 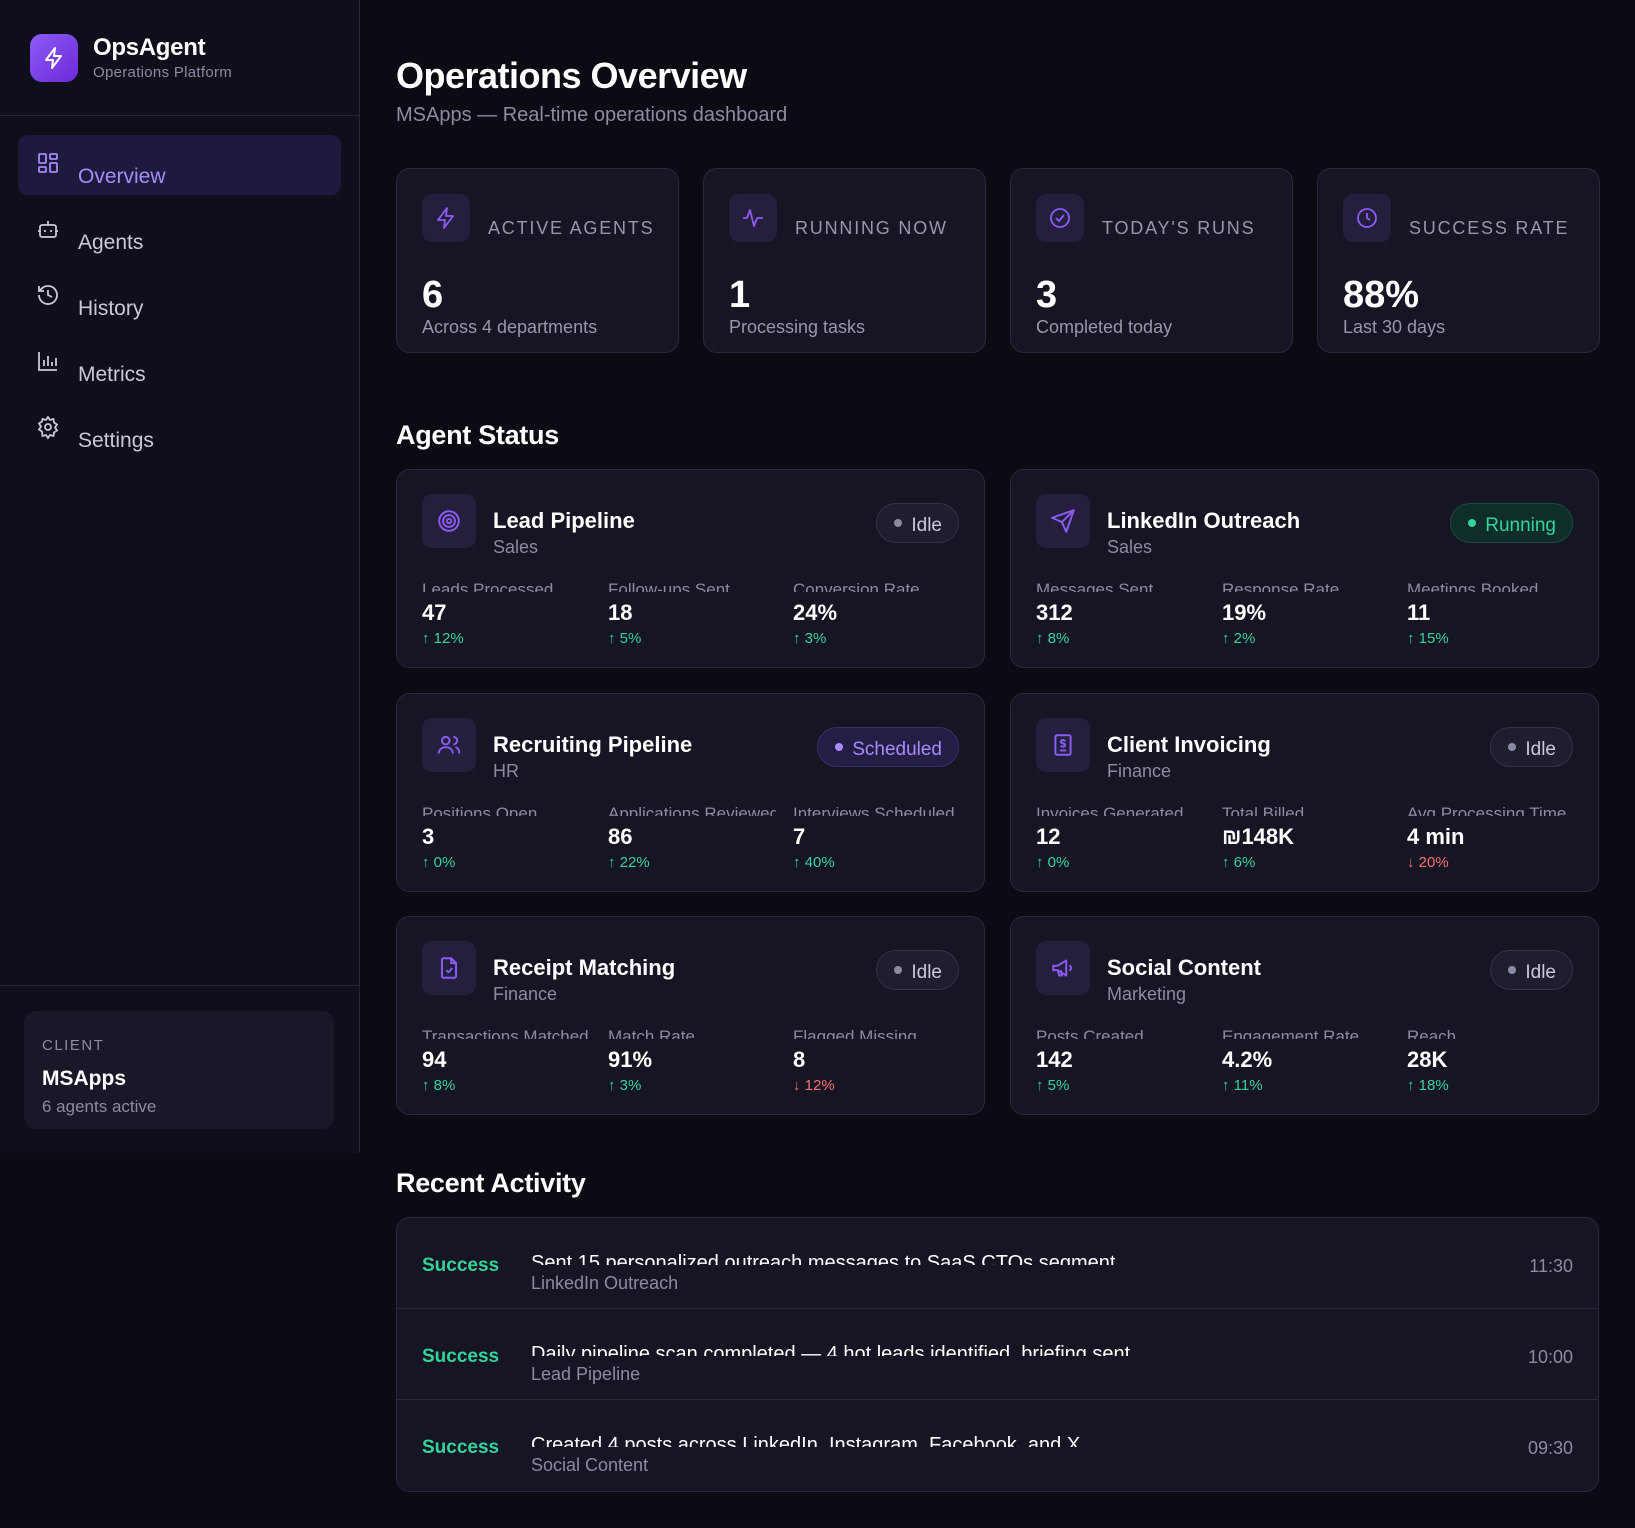 I want to click on agent-name: Receipt Matching, so click(x=584, y=967).